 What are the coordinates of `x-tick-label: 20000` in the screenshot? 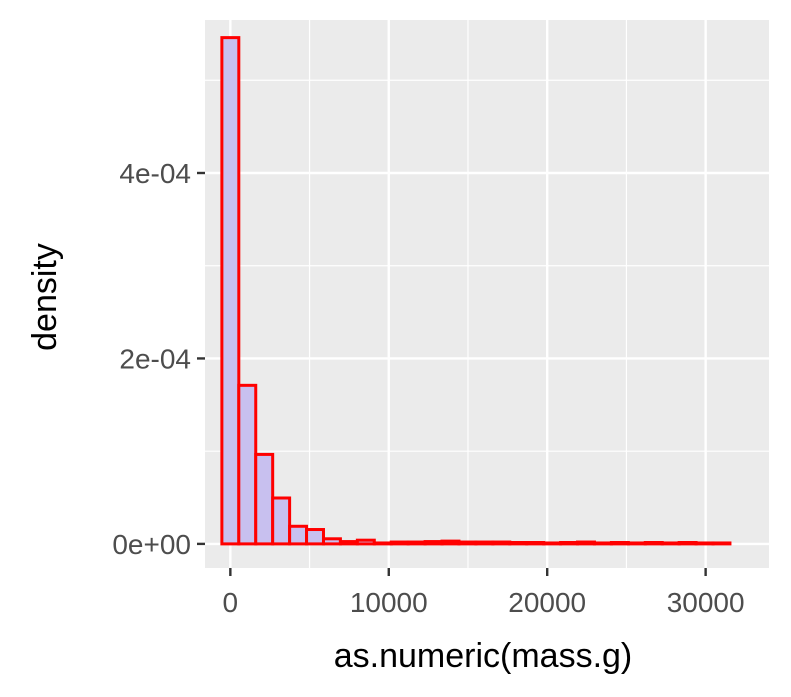 It's located at (547, 602).